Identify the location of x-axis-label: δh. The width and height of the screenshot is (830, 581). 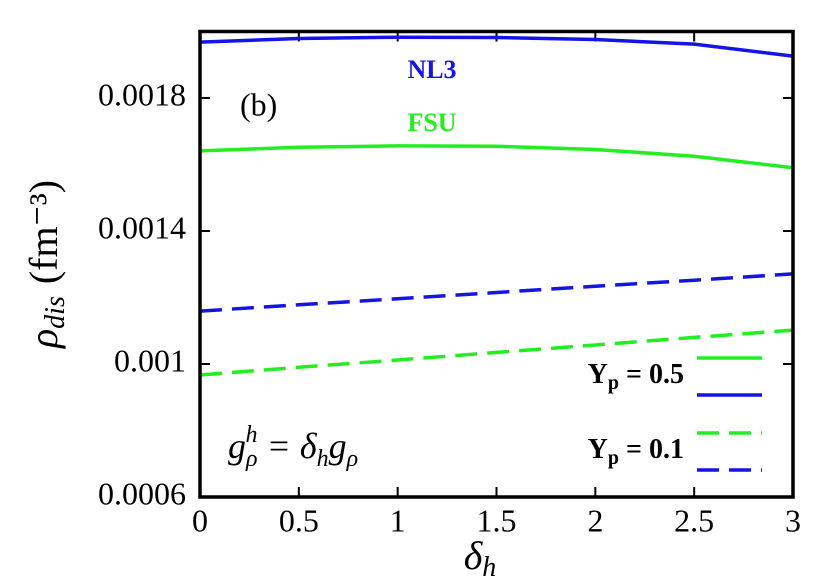
(480, 557).